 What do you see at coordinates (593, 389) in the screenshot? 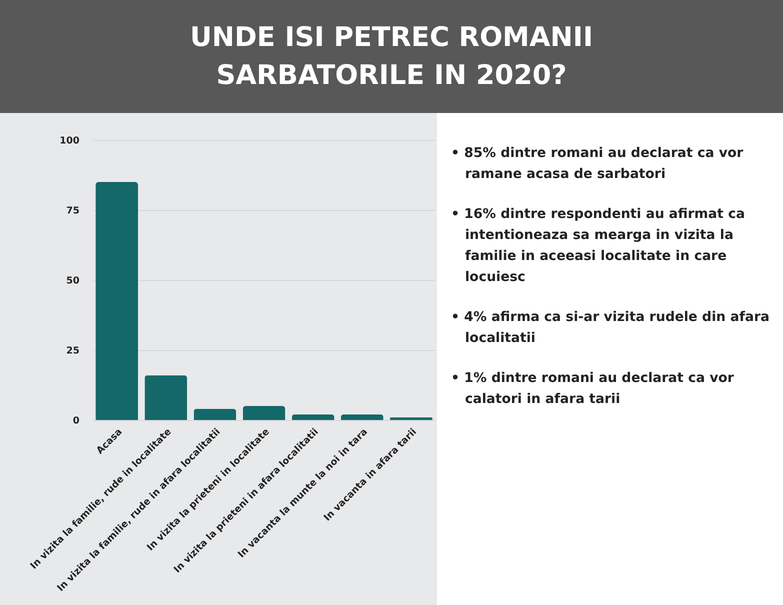
I see `text: • 1% dintre romani au declarat ca vor calatori in afara tarii` at bounding box center [593, 389].